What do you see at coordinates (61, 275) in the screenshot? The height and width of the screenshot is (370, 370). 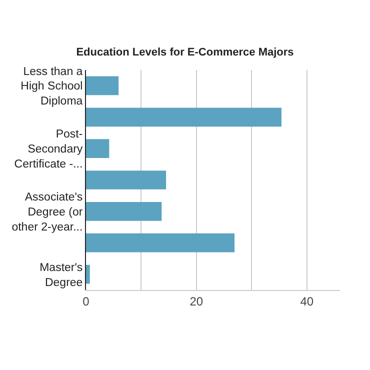 I see `y-tick-label: Master's Degree` at bounding box center [61, 275].